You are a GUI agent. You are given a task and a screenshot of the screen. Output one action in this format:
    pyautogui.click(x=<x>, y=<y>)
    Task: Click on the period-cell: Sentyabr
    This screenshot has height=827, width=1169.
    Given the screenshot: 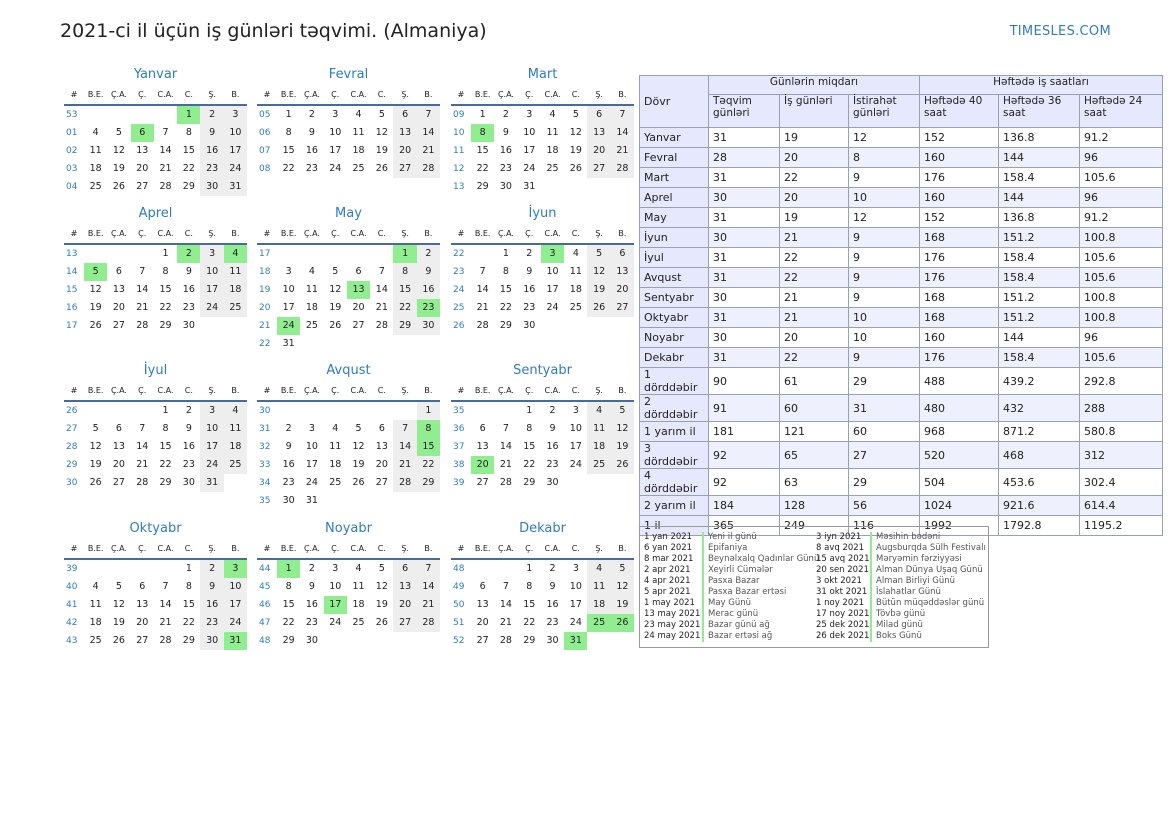 What is the action you would take?
    pyautogui.click(x=674, y=297)
    